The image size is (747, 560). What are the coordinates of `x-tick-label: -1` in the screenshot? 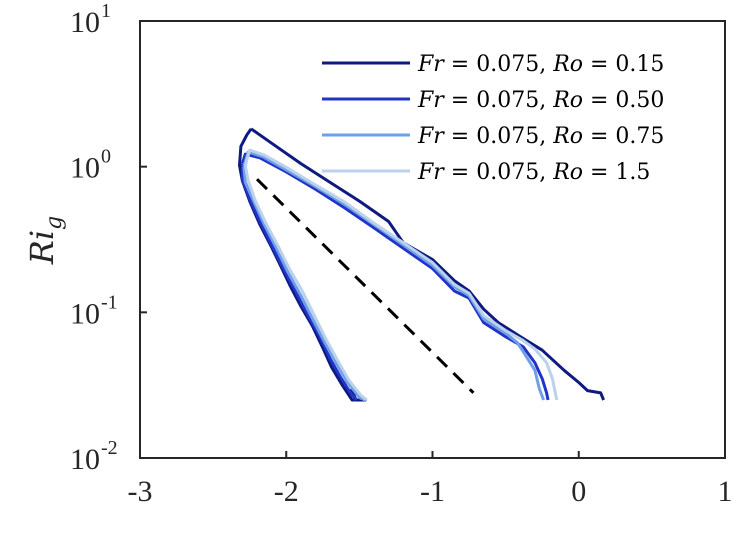 It's located at (432, 491).